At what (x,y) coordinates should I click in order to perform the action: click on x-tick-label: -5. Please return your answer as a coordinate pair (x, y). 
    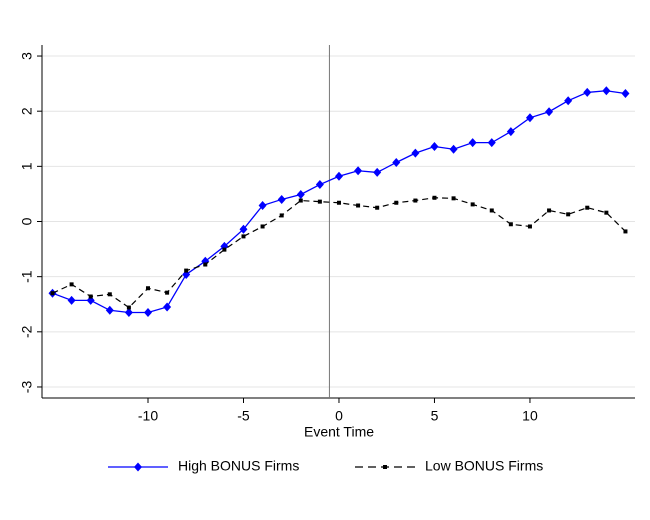
    Looking at the image, I should click on (243, 416).